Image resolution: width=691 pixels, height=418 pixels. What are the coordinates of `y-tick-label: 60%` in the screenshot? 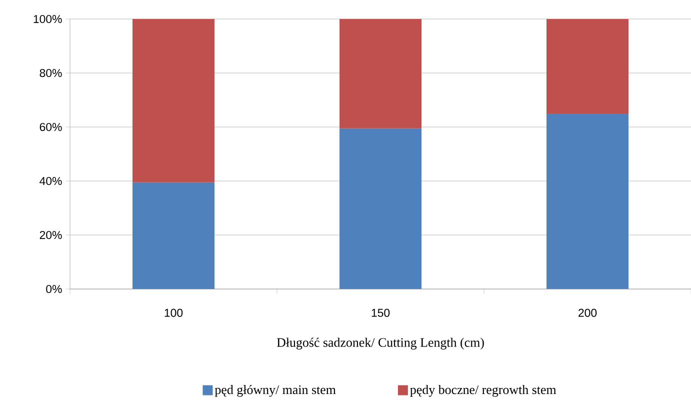 It's located at (51, 127).